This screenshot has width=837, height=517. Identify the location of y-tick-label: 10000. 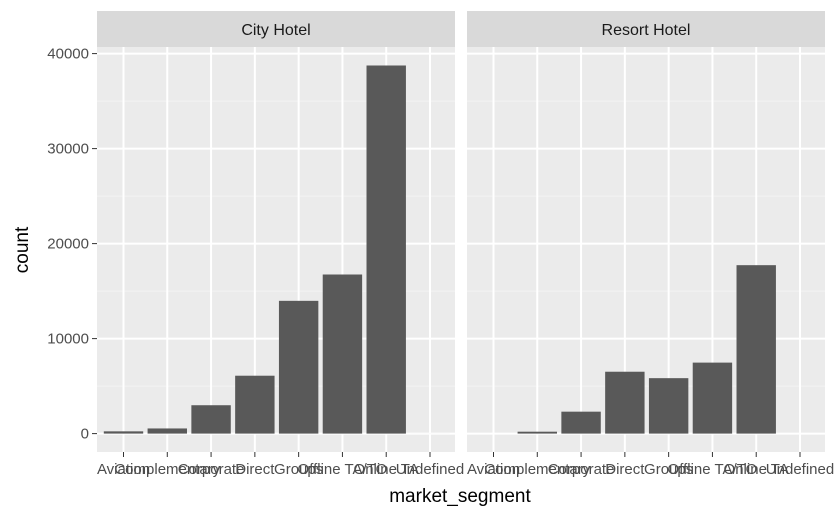
(68, 339).